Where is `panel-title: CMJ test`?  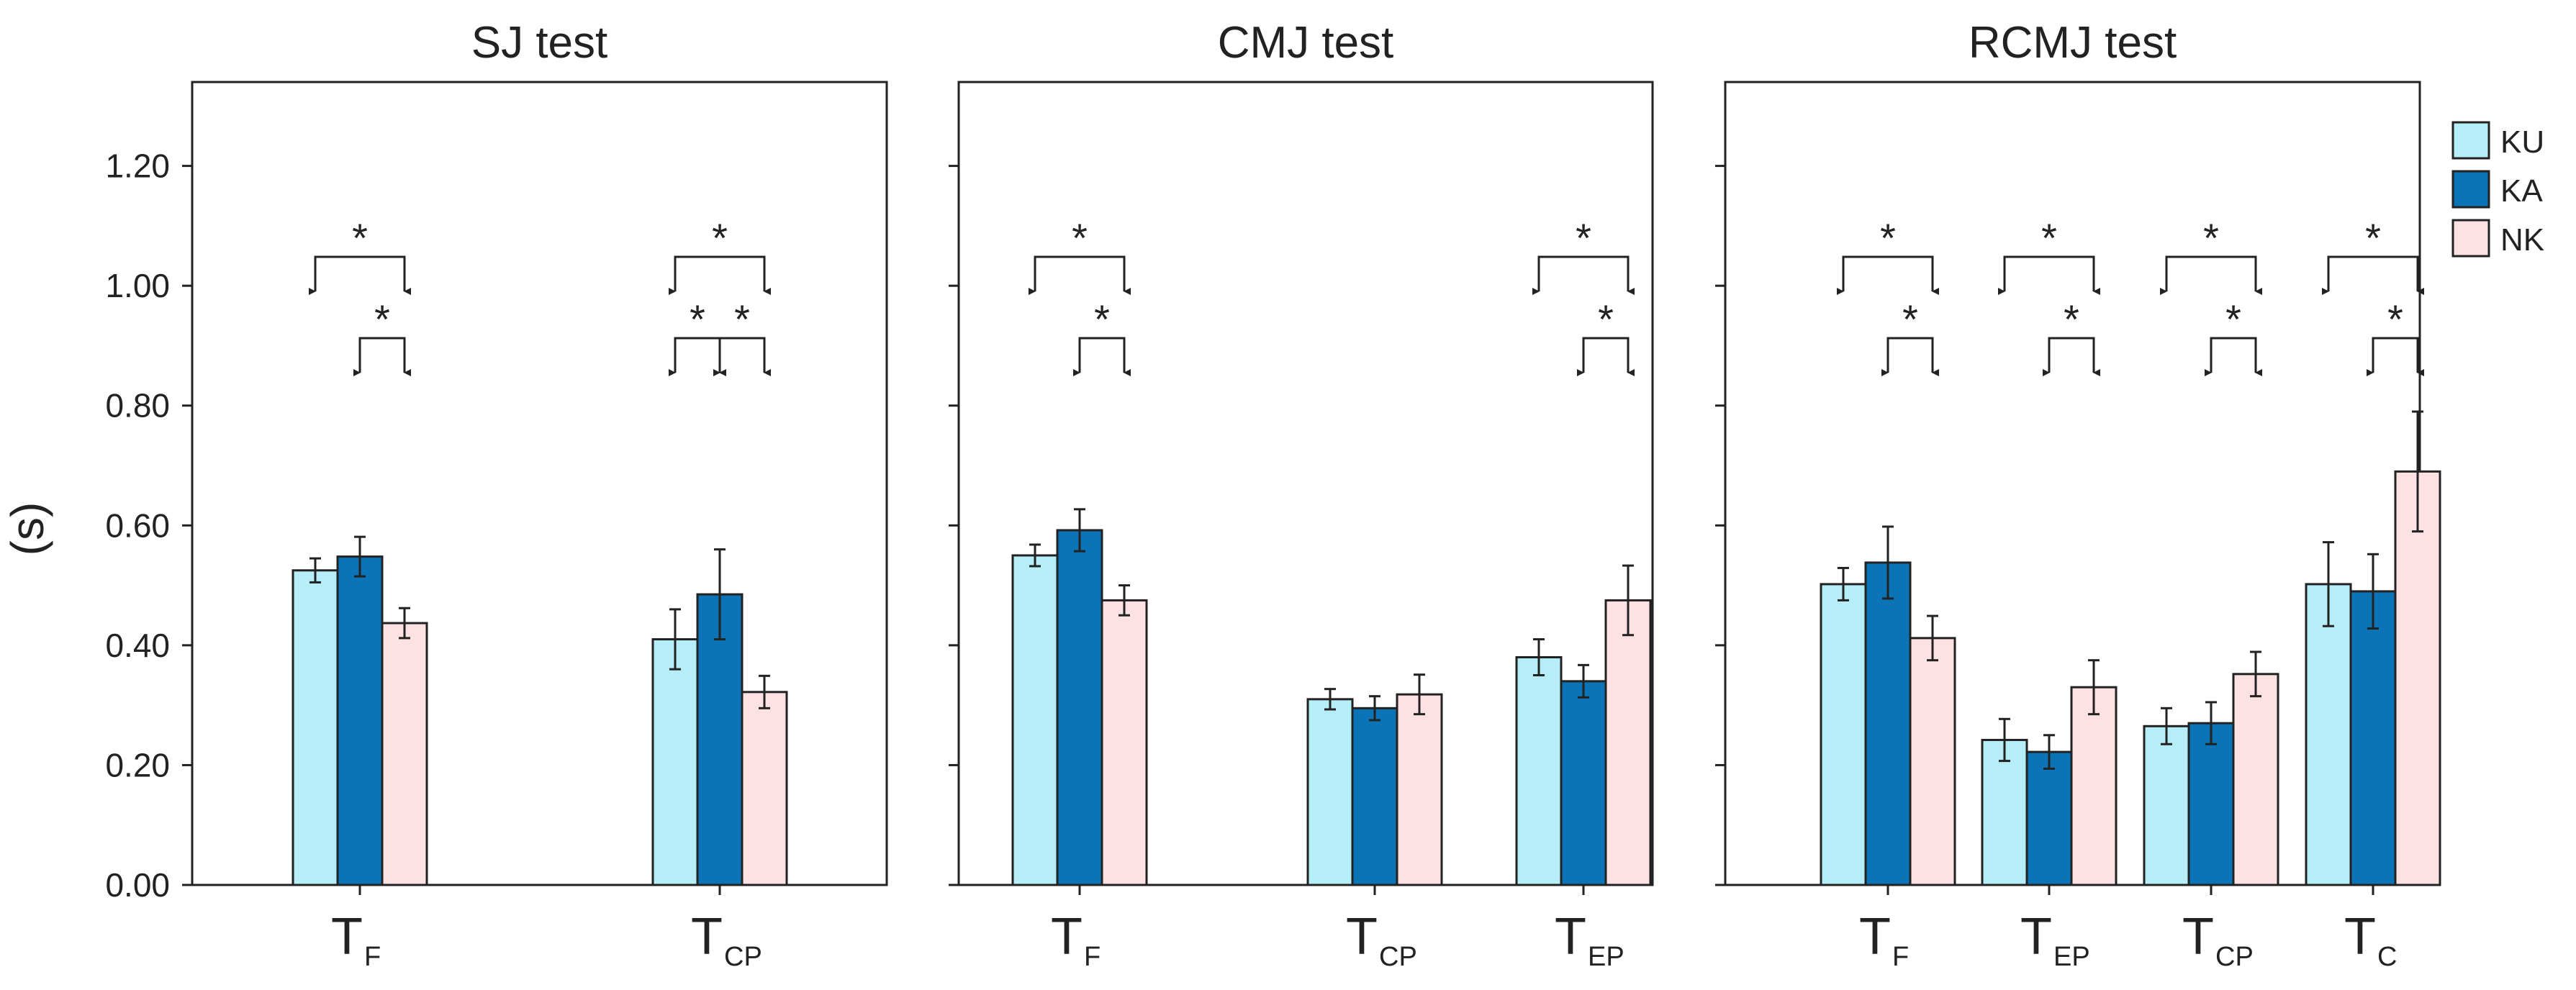
panel-title: CMJ test is located at coordinates (1306, 43).